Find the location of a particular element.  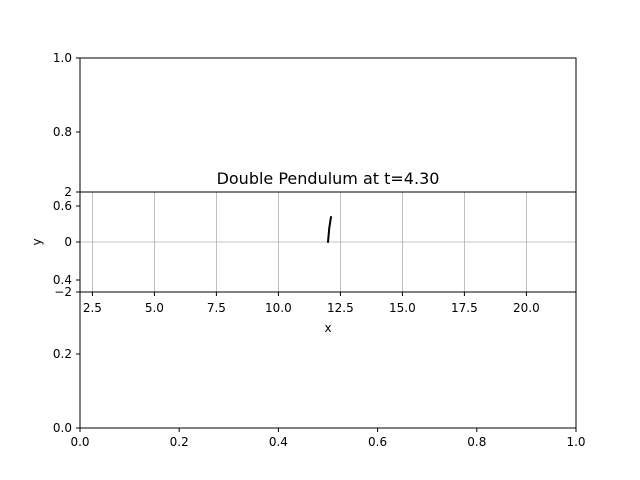

pendulum-x-tick-label: 20.0 is located at coordinates (526, 308).